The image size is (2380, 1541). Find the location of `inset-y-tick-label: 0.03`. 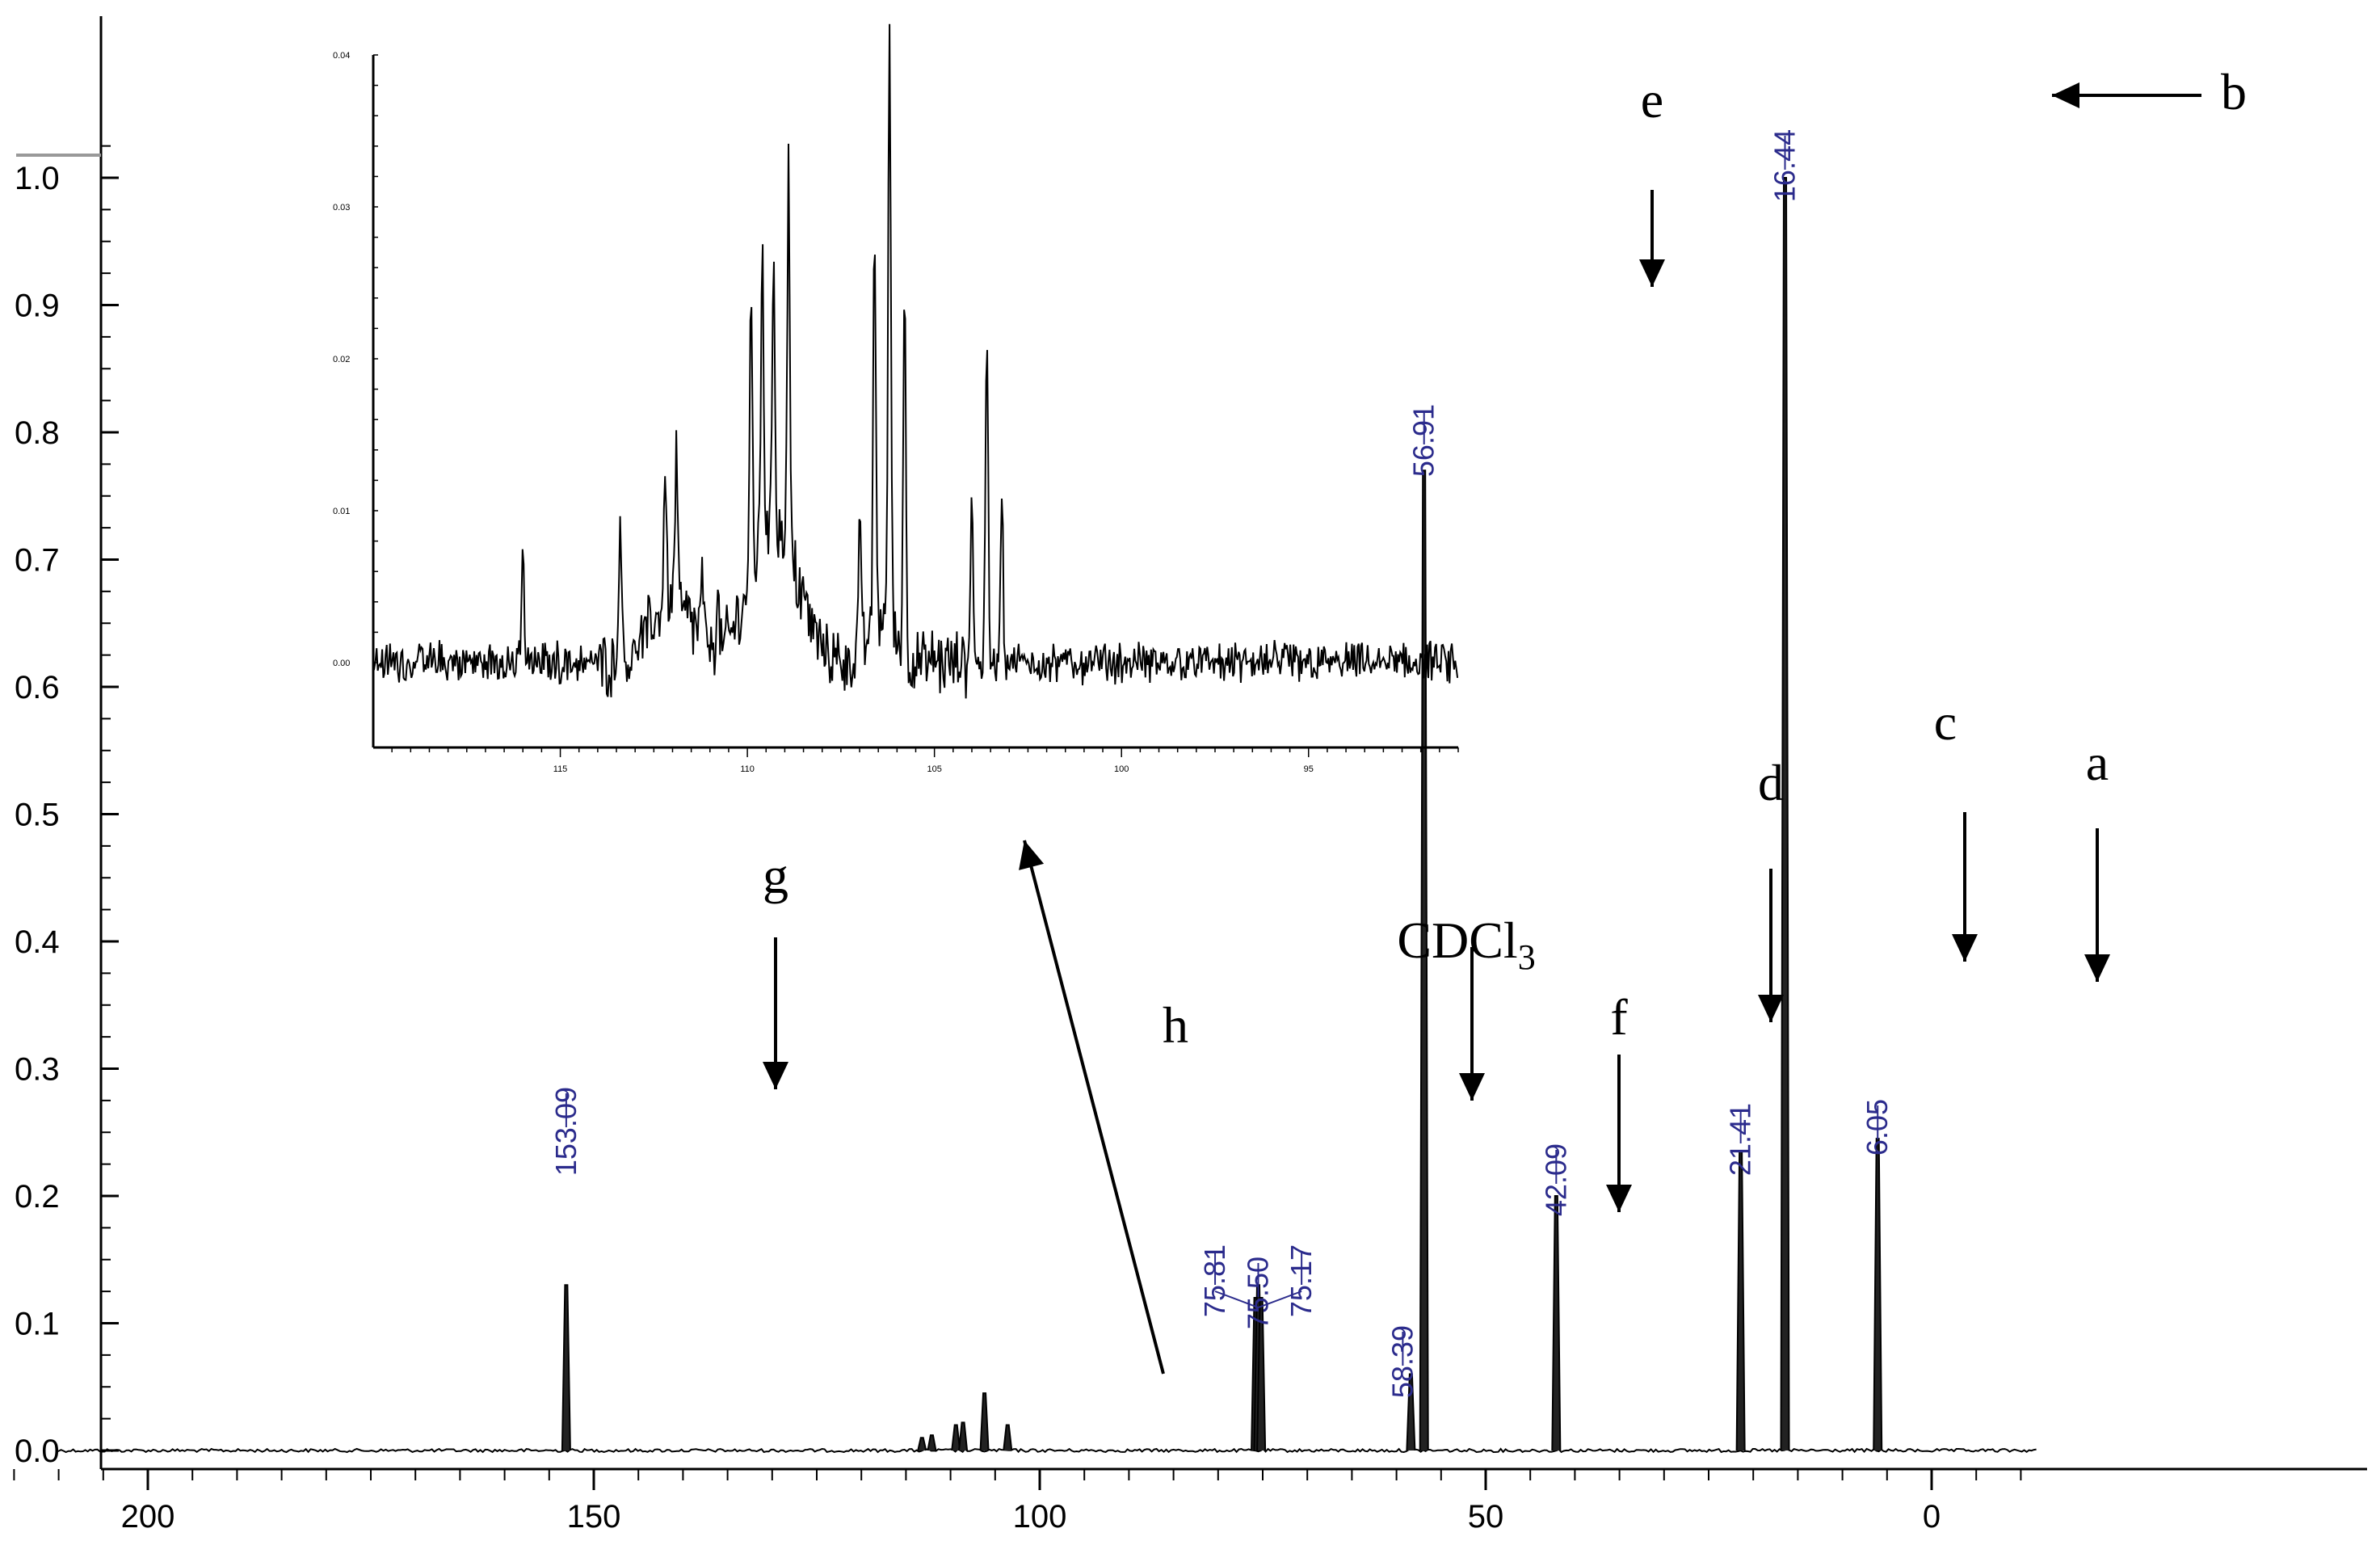

inset-y-tick-label: 0.03 is located at coordinates (342, 208).